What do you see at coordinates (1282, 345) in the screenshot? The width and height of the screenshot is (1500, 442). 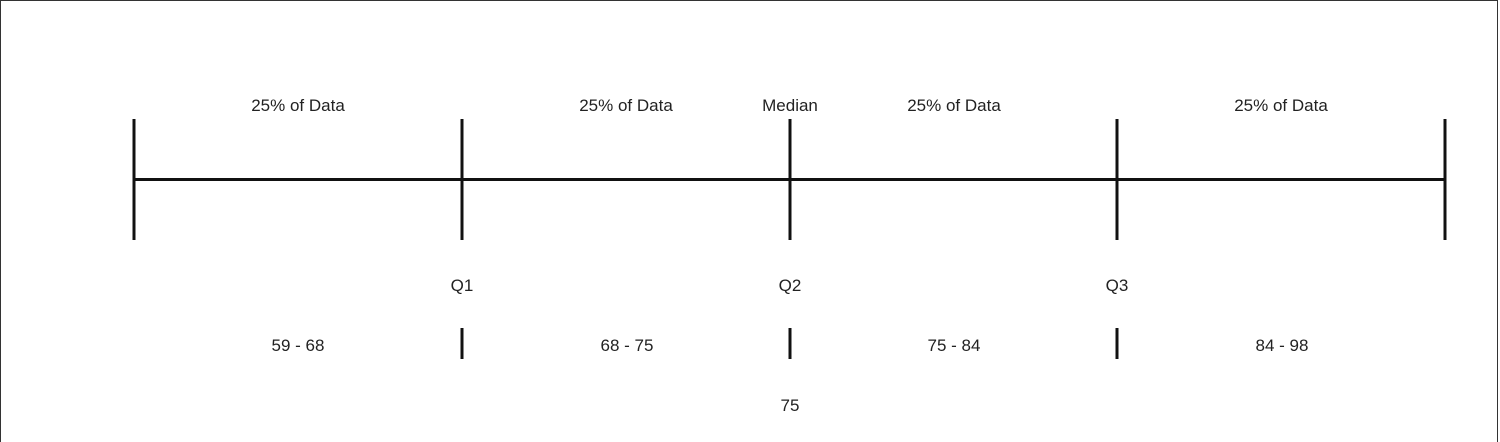 I see `range-label: 84 - 98` at bounding box center [1282, 345].